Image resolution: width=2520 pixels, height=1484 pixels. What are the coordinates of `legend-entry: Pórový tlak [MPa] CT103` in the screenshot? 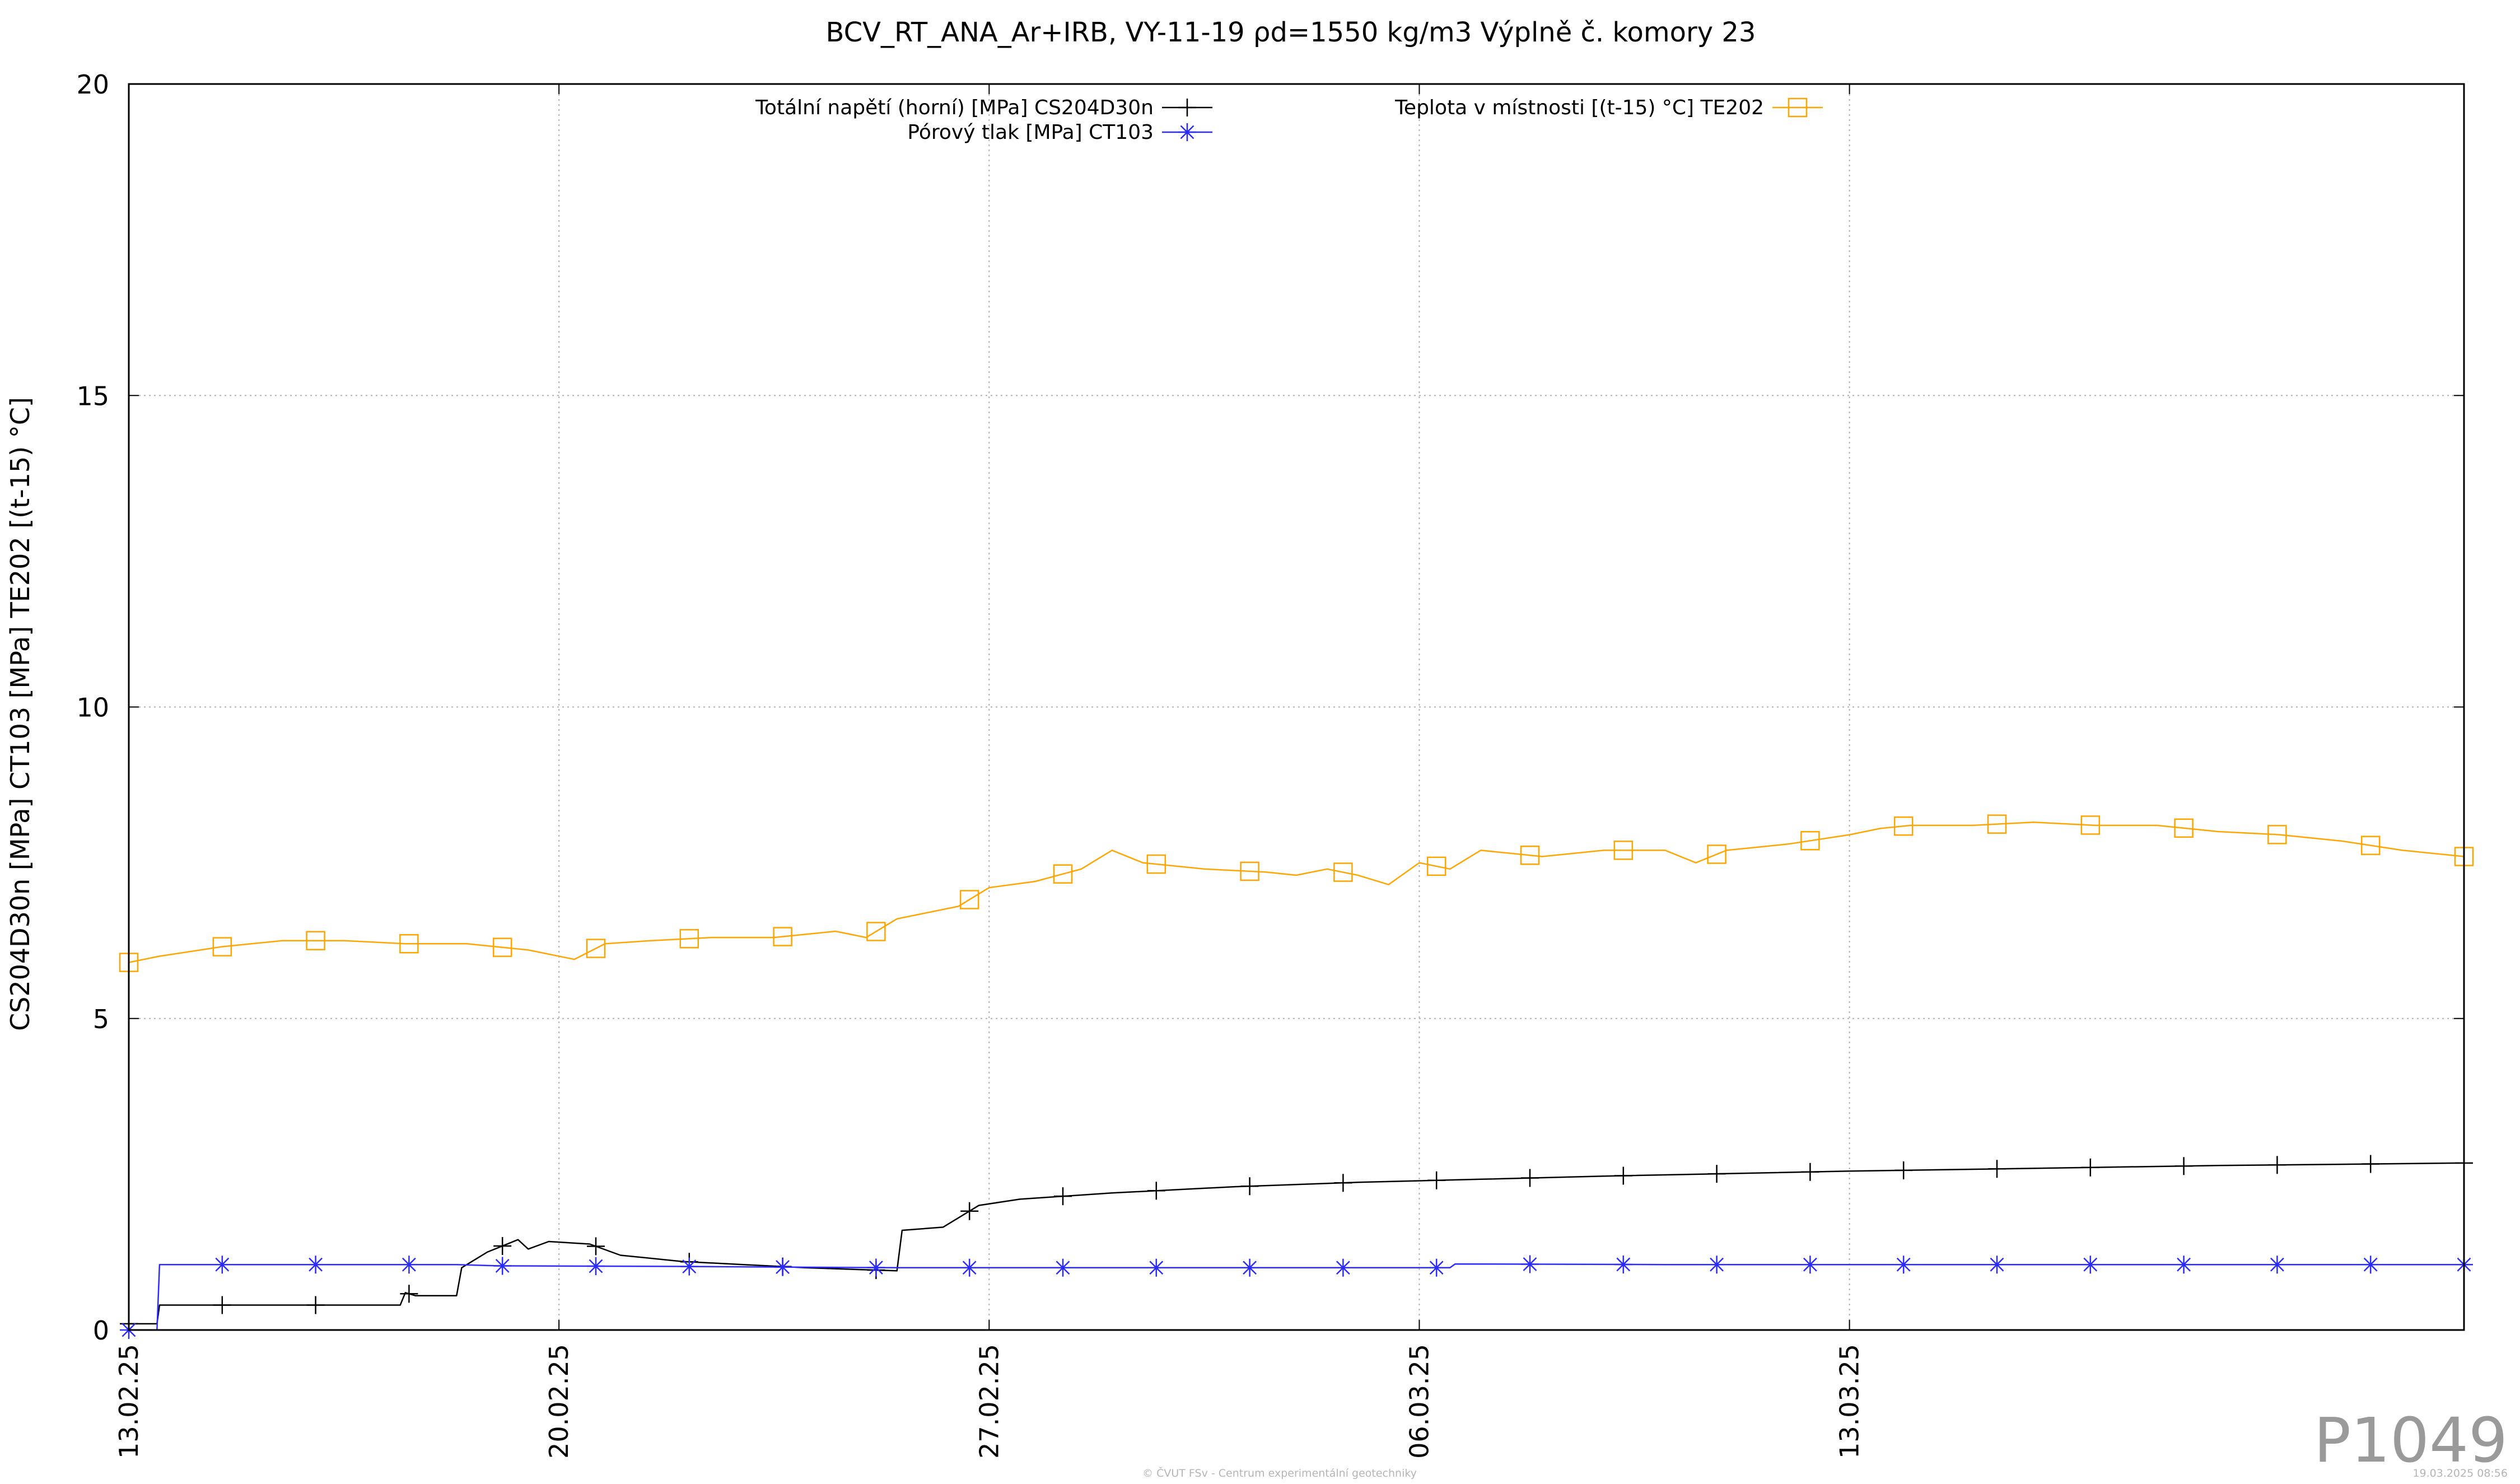 It's located at (1060, 133).